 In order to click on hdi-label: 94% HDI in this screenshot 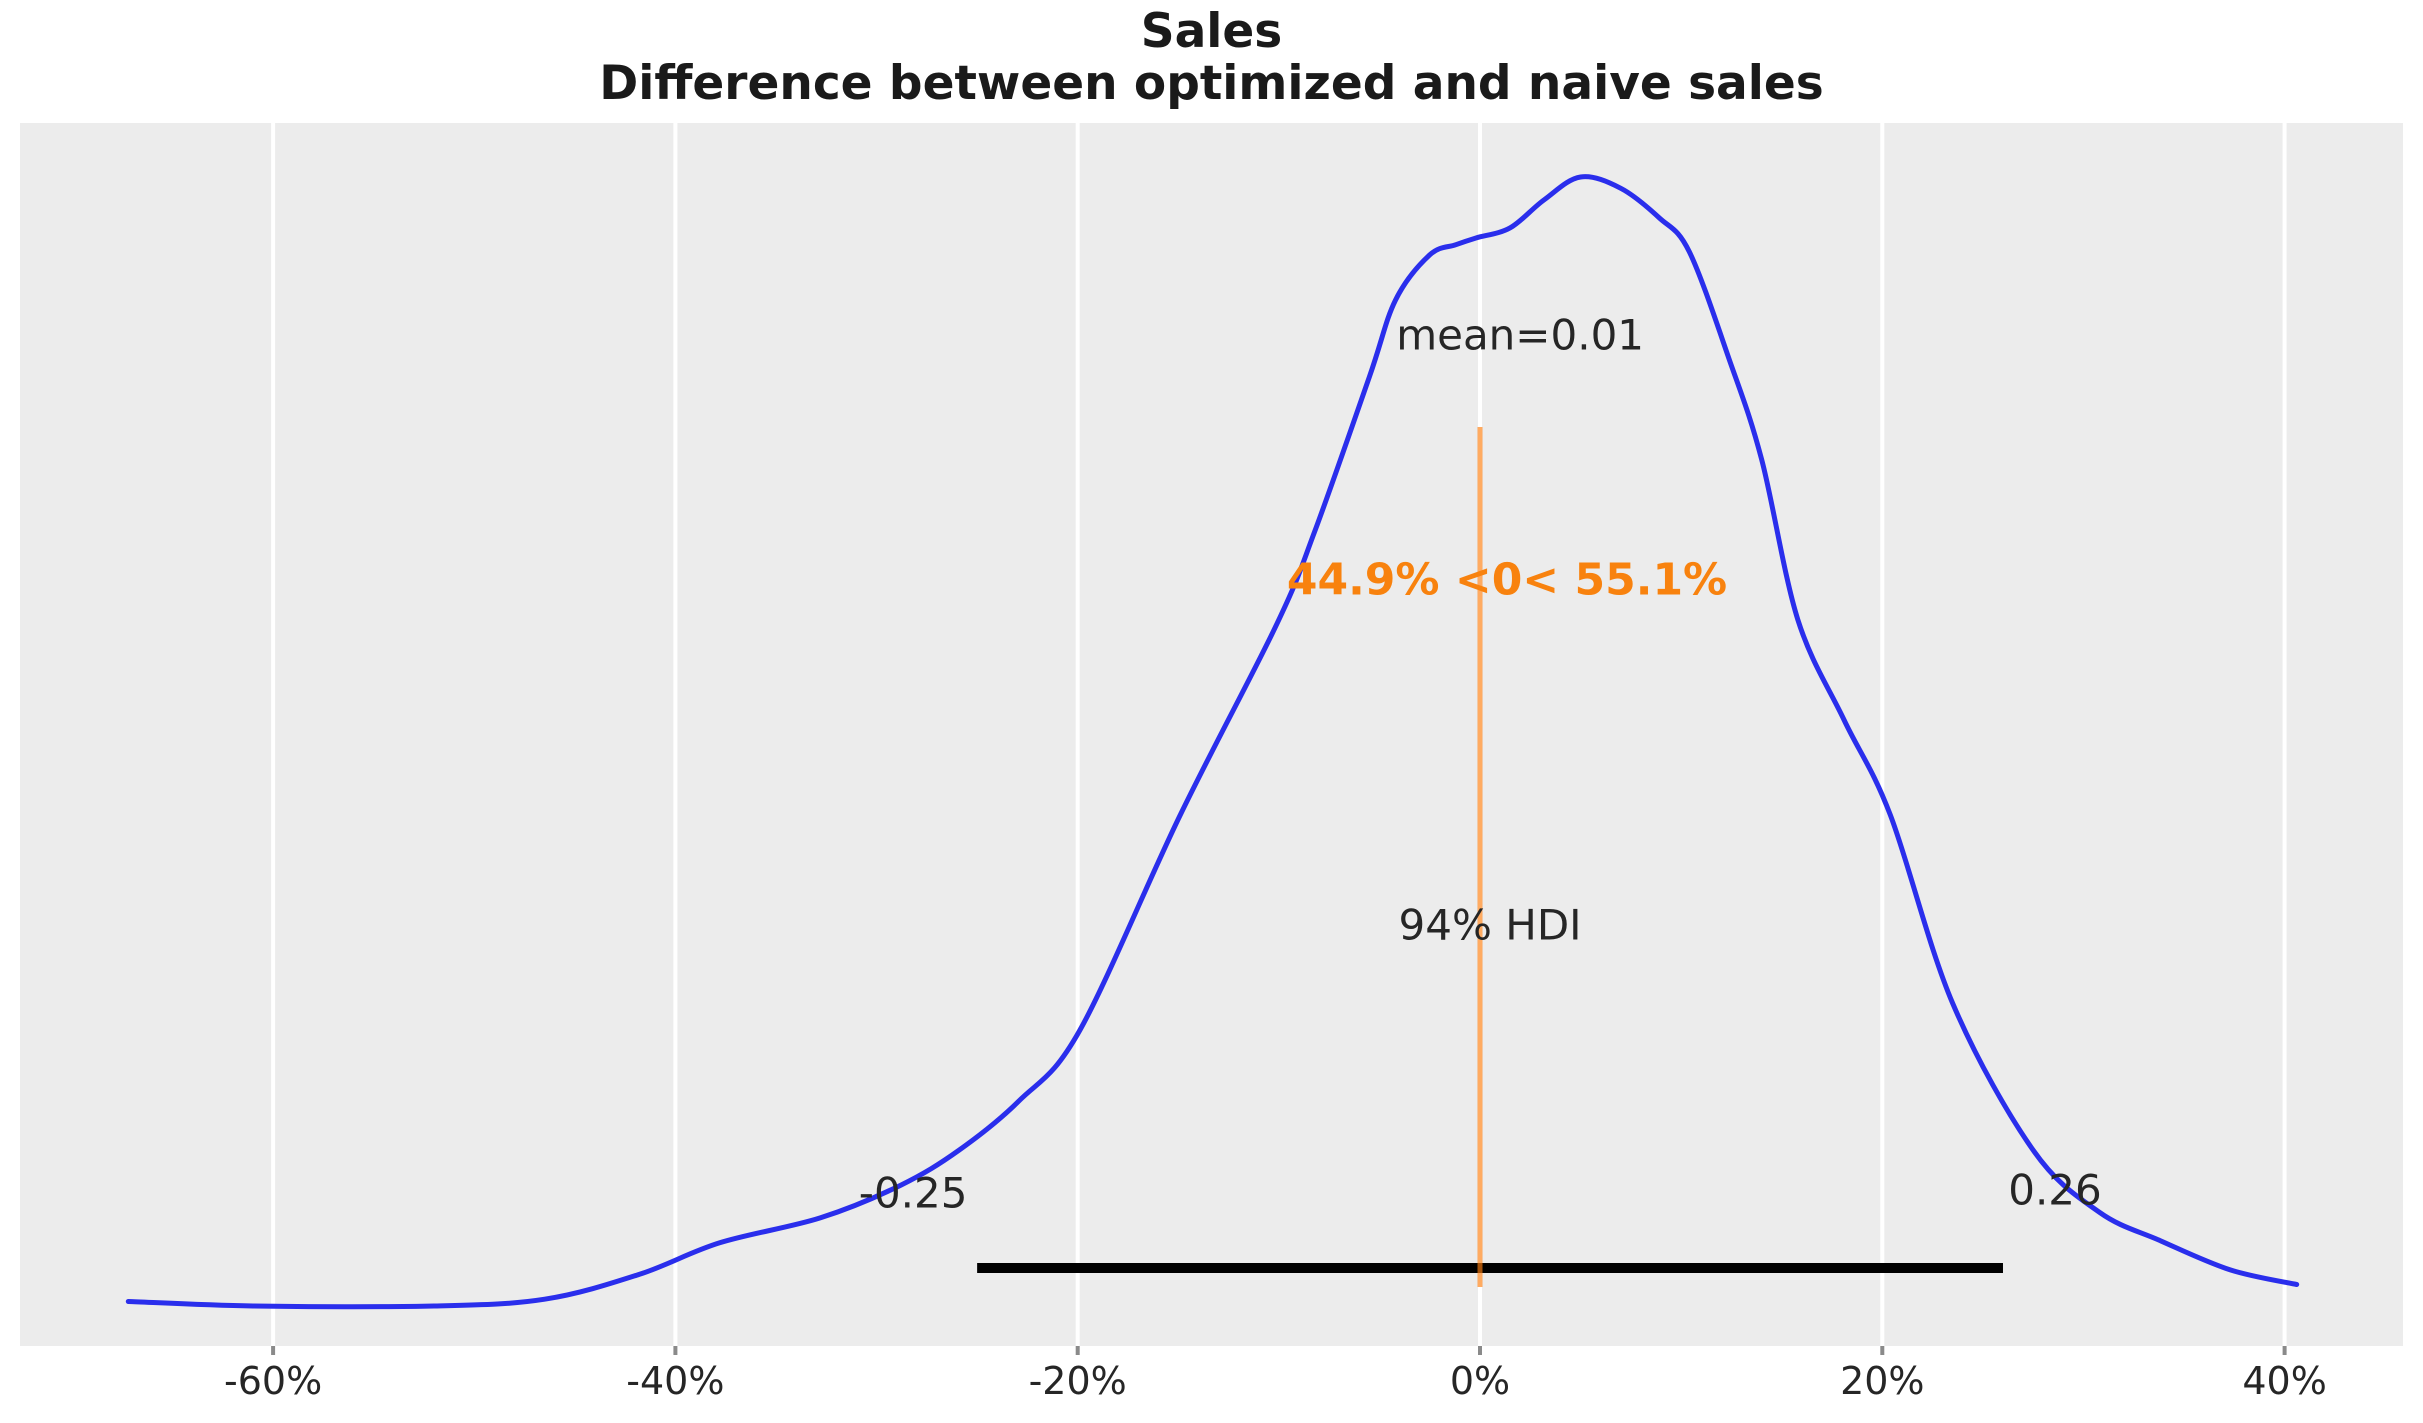, I will do `click(1490, 925)`.